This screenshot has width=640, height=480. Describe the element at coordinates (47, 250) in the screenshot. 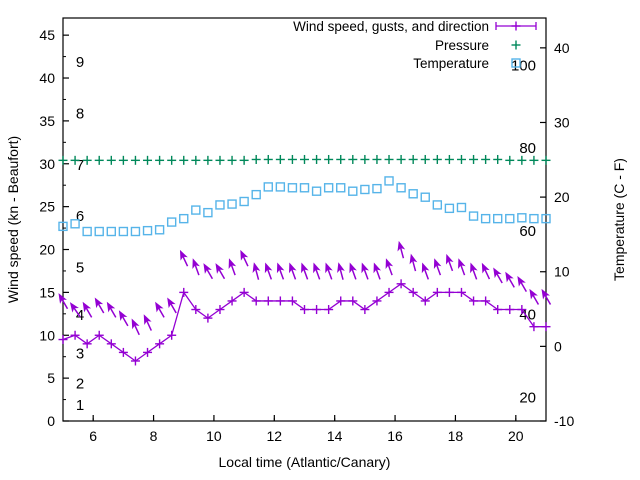

I see `y-axis-tick-label: 20` at that location.